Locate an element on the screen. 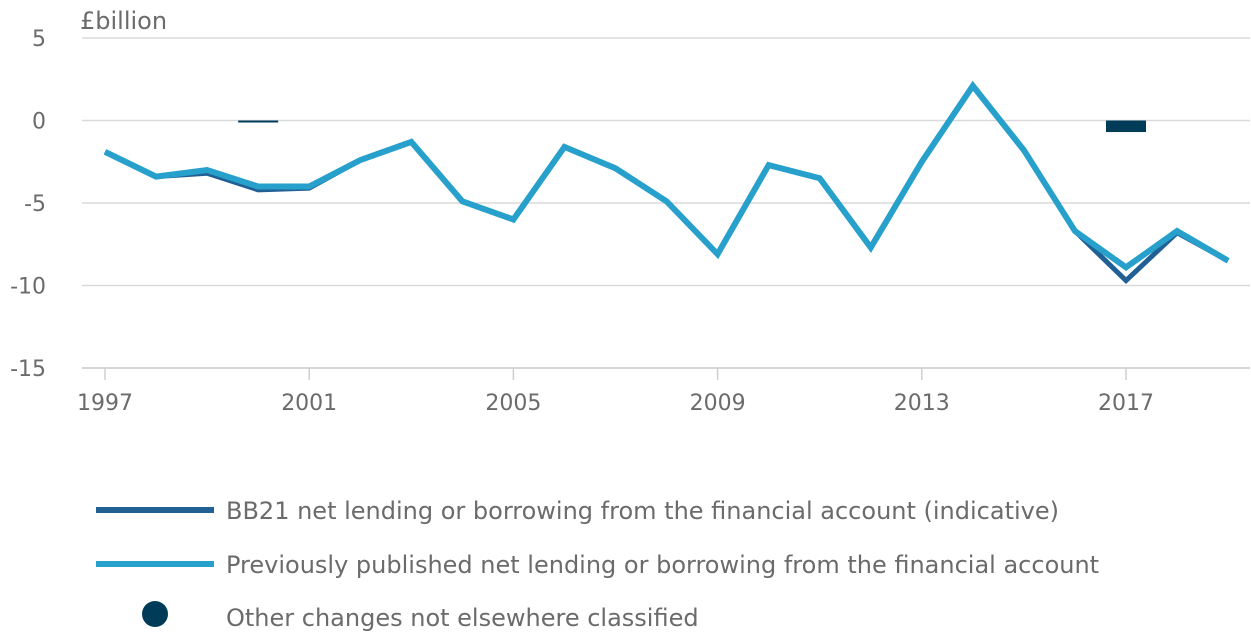  x-tick-label: 2001 is located at coordinates (309, 403).